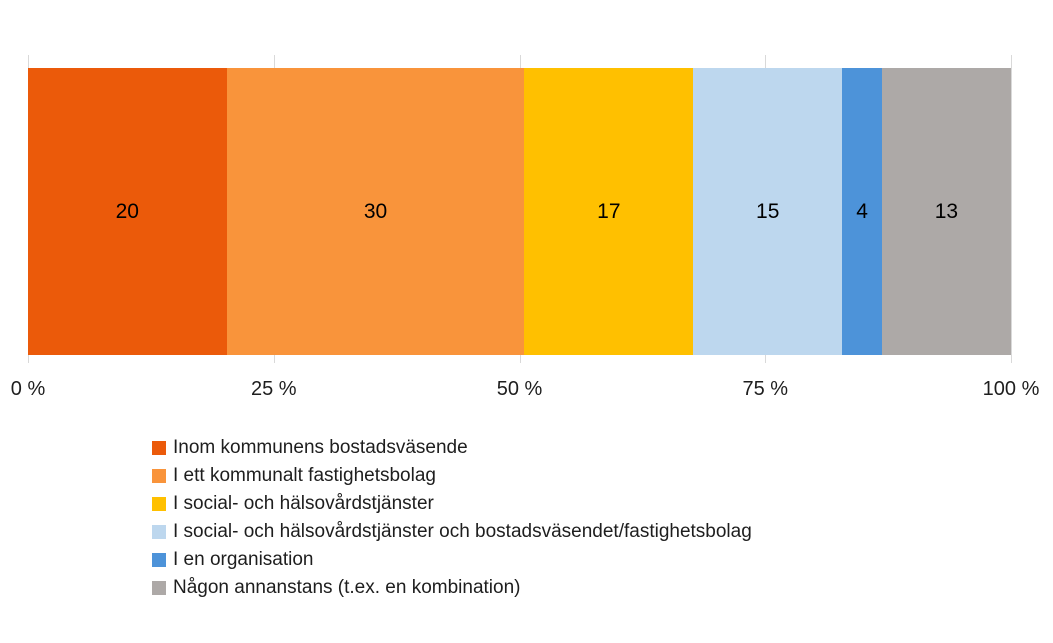  I want to click on legend-label: Någon annanstans (t.ex. en kombination), so click(347, 587).